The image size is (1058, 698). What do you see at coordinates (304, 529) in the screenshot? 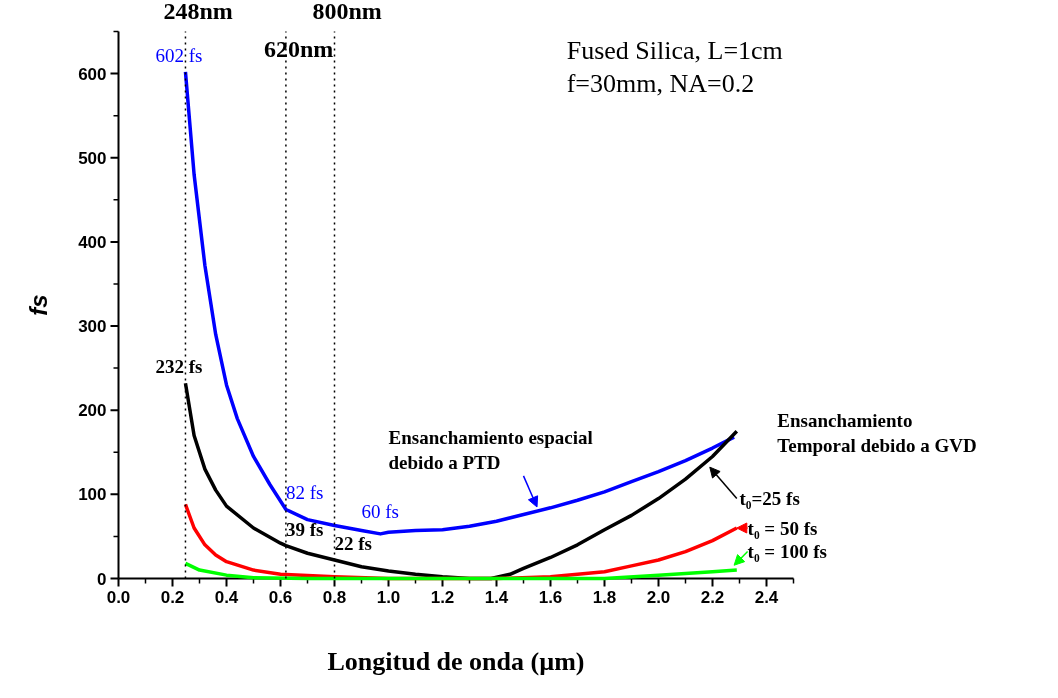
I see `annotation: 39 fs` at bounding box center [304, 529].